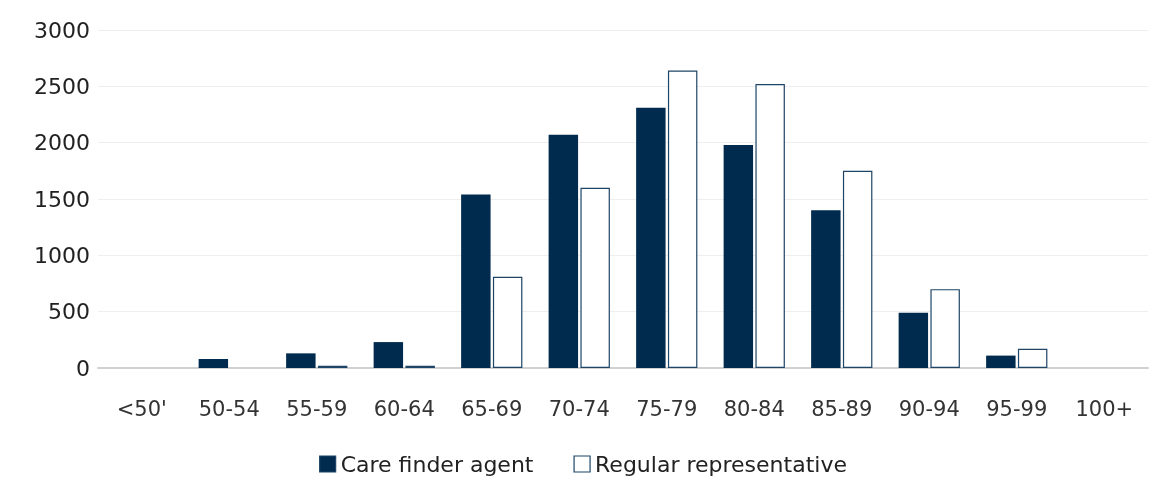  Describe the element at coordinates (62, 143) in the screenshot. I see `y-tick-label: 2000` at that location.